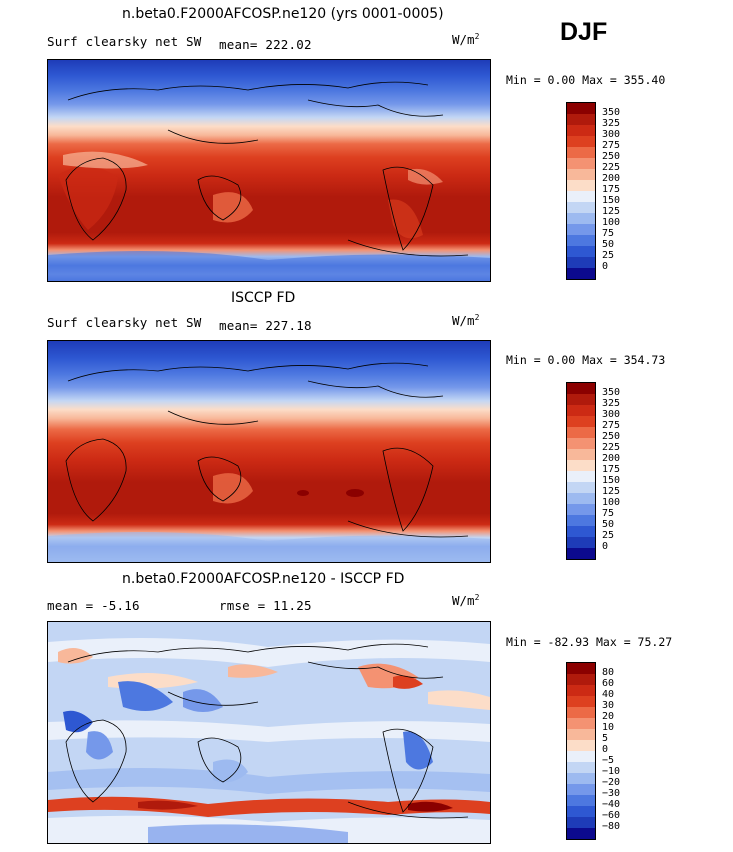 The height and width of the screenshot is (852, 733). Describe the element at coordinates (605, 738) in the screenshot. I see `colorbar-tick: 5` at that location.